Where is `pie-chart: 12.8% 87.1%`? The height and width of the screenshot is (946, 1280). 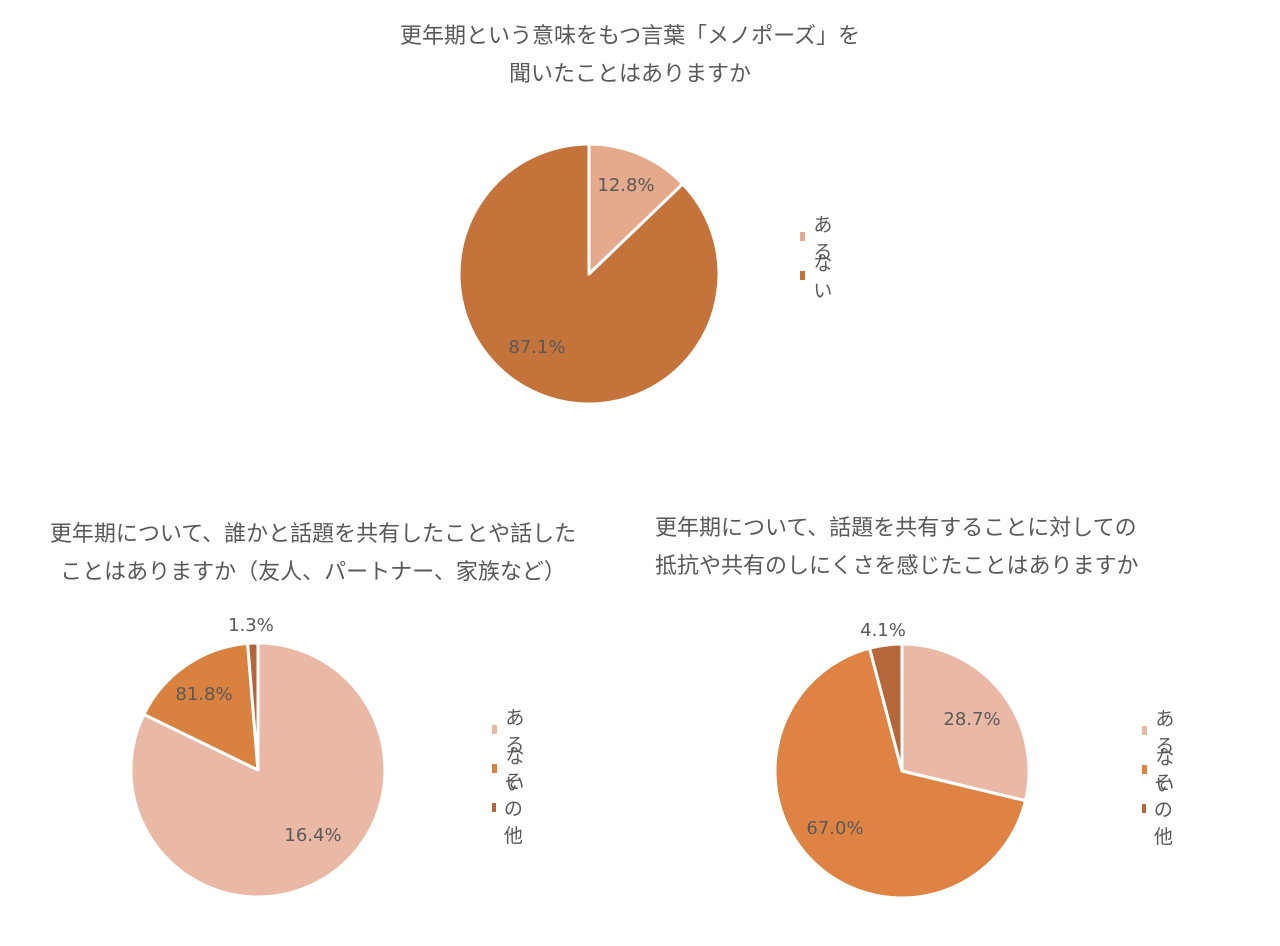 pie-chart: 12.8% 87.1% is located at coordinates (589, 274).